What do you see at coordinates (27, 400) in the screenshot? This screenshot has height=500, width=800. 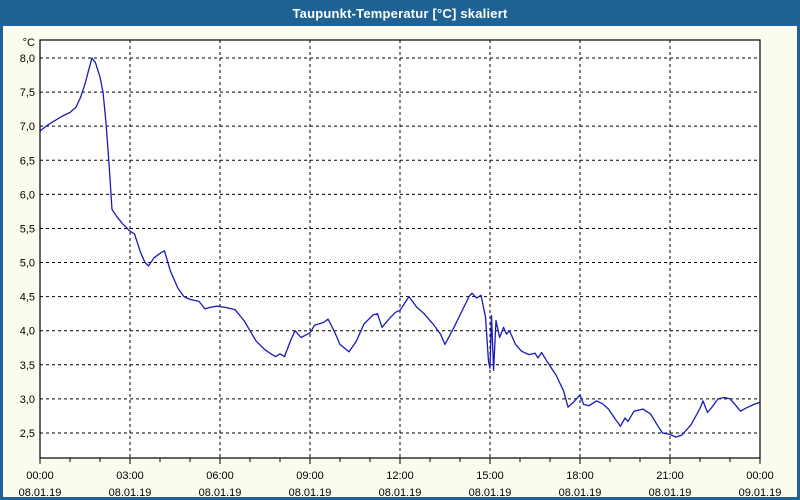 I see `y-tick-label: 3,0` at bounding box center [27, 400].